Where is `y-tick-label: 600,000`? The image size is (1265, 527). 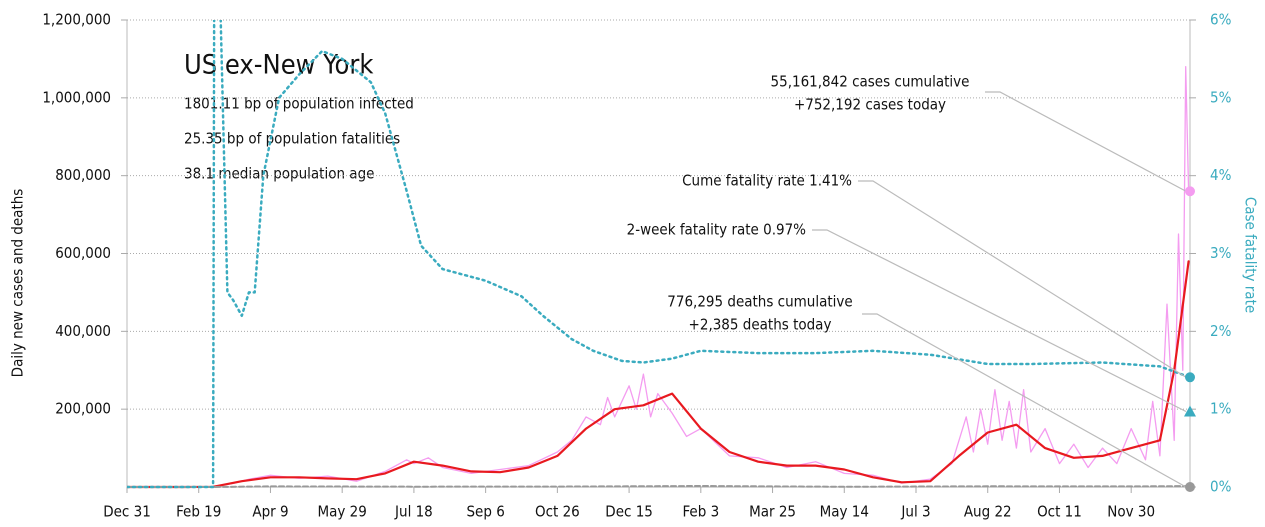
y-tick-label: 600,000 is located at coordinates (83, 253).